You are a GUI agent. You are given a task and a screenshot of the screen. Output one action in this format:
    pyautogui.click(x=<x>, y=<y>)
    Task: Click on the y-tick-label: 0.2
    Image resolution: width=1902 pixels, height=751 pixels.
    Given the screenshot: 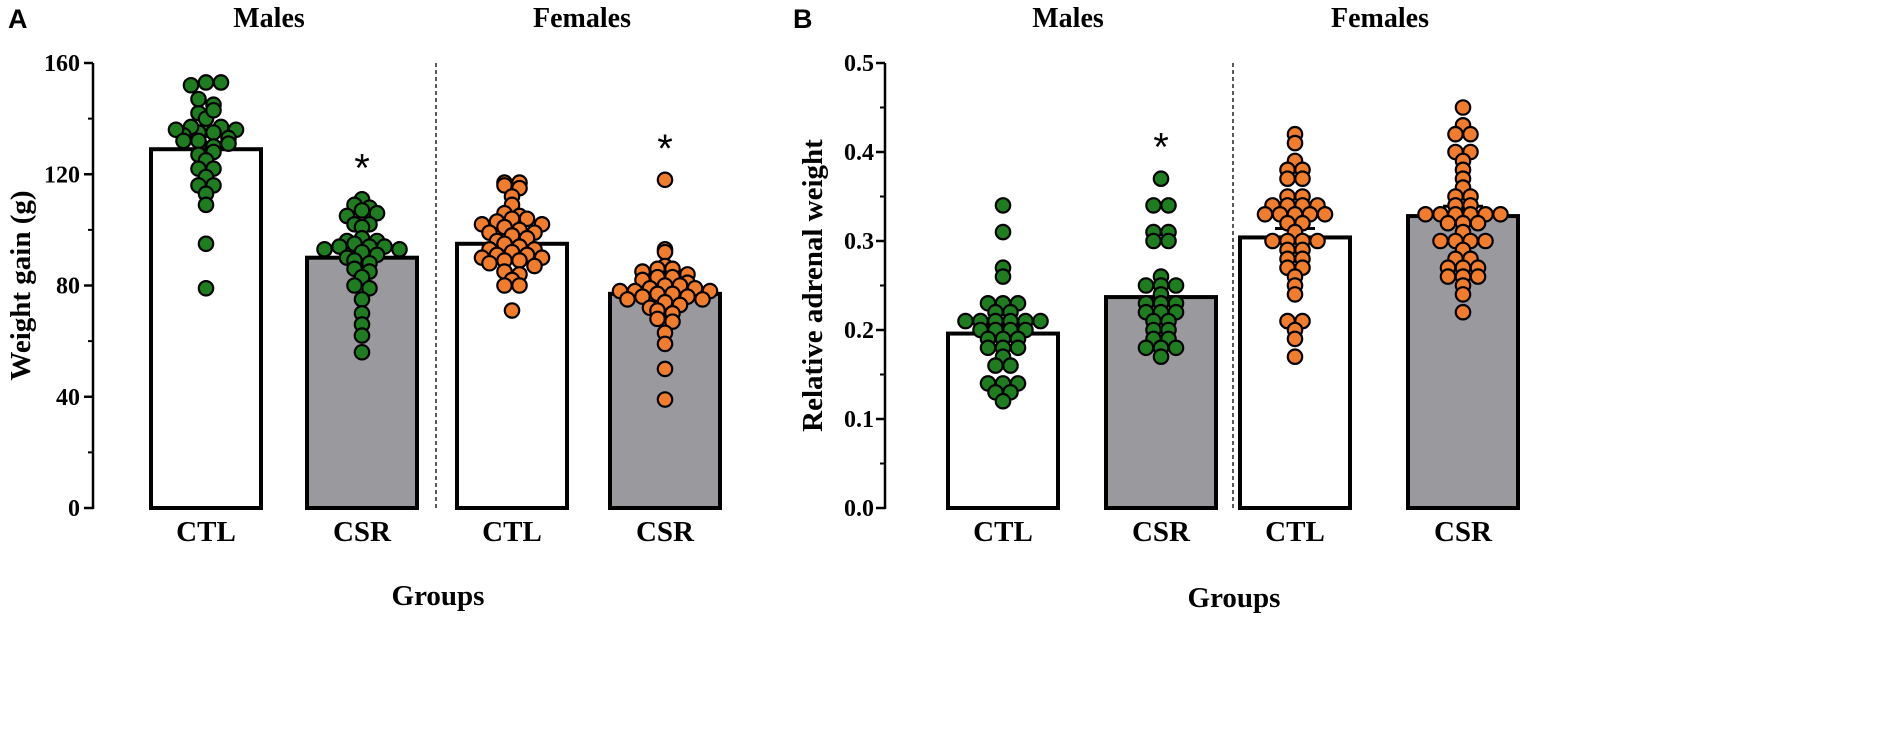 What is the action you would take?
    pyautogui.click(x=859, y=331)
    